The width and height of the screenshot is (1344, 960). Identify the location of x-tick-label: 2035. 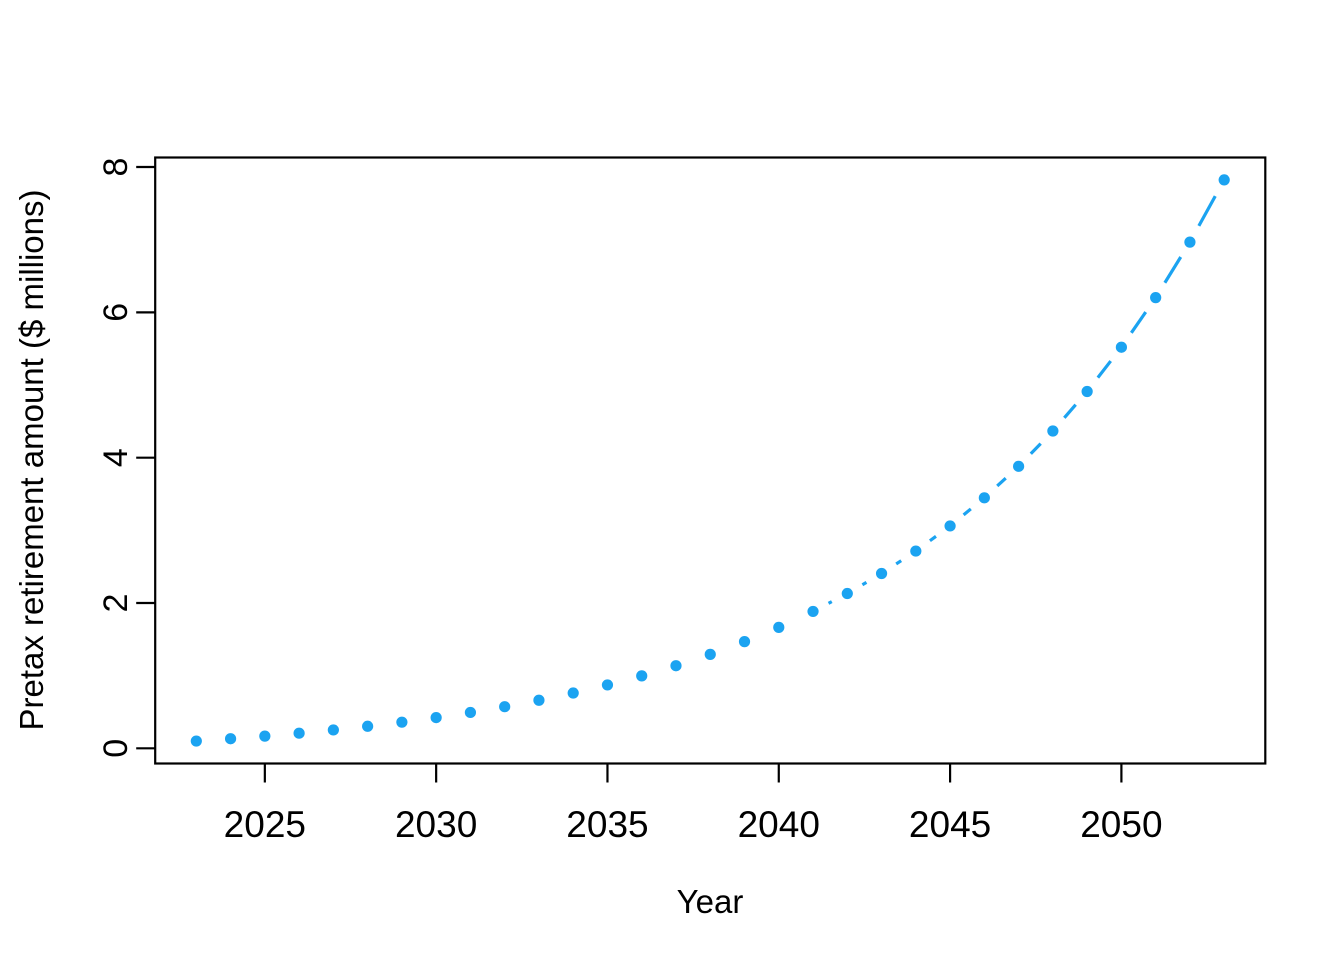
(607, 824).